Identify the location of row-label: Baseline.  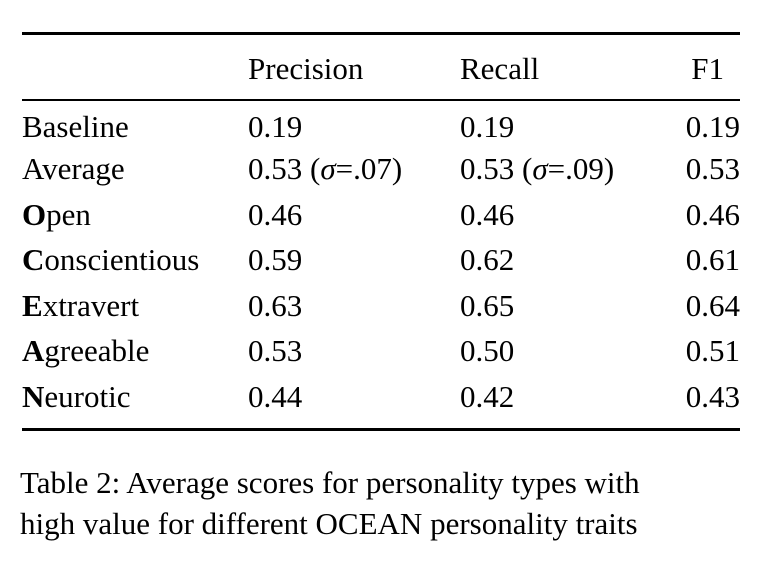
(135, 124).